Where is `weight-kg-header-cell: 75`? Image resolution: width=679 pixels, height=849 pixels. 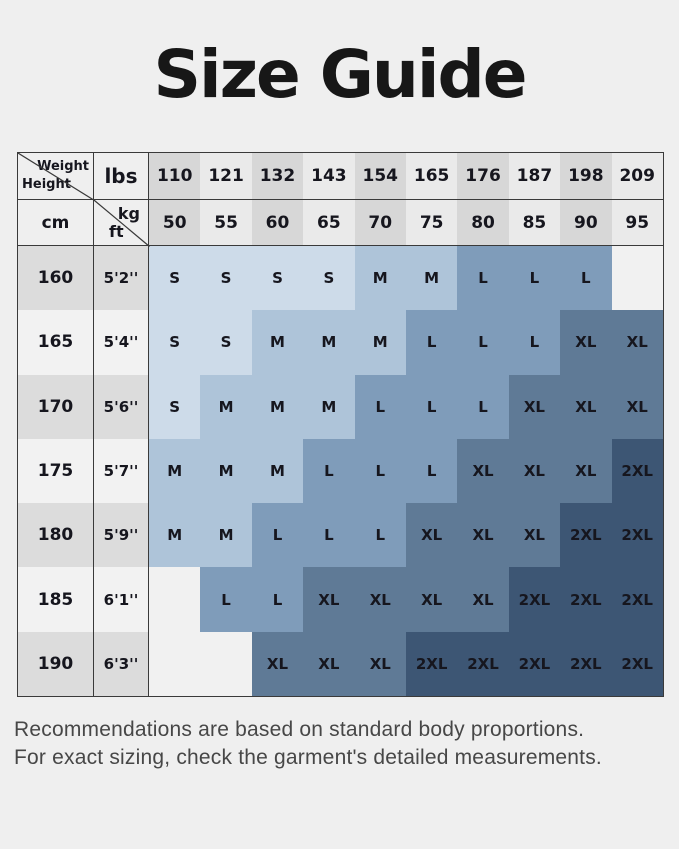 weight-kg-header-cell: 75 is located at coordinates (431, 223).